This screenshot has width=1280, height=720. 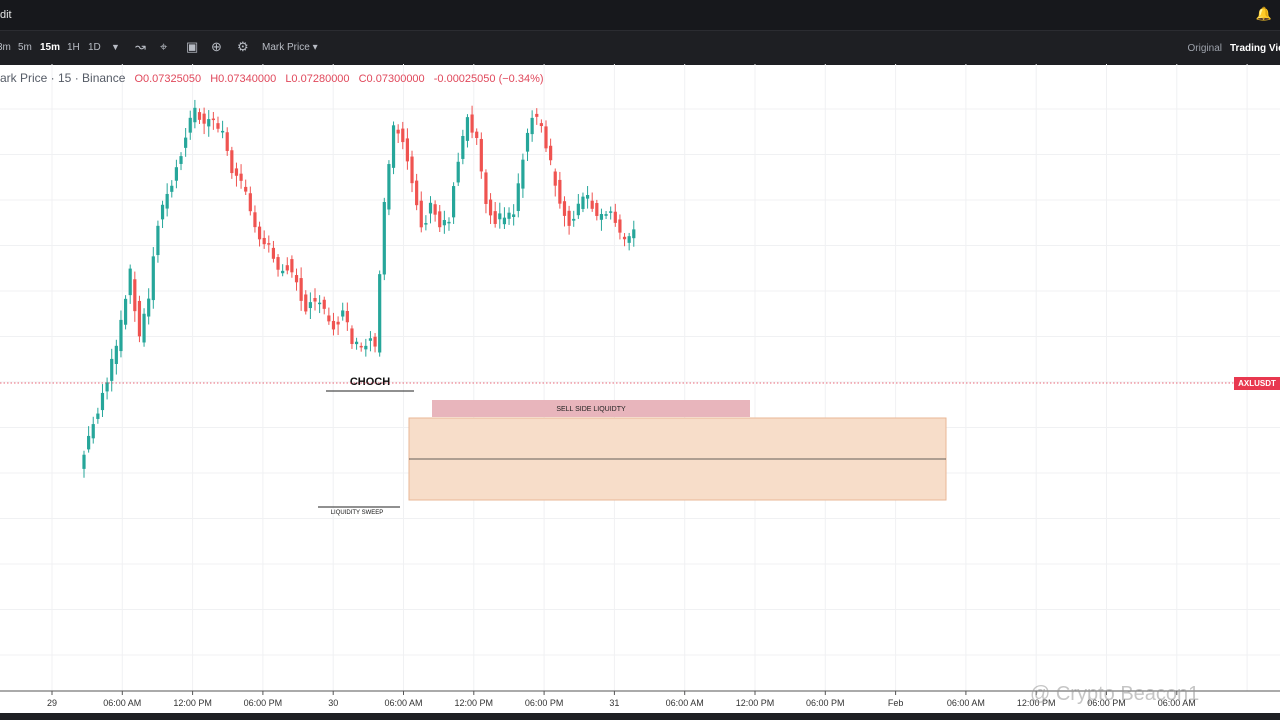 What do you see at coordinates (50, 47) in the screenshot?
I see `interval-15m: 15m` at bounding box center [50, 47].